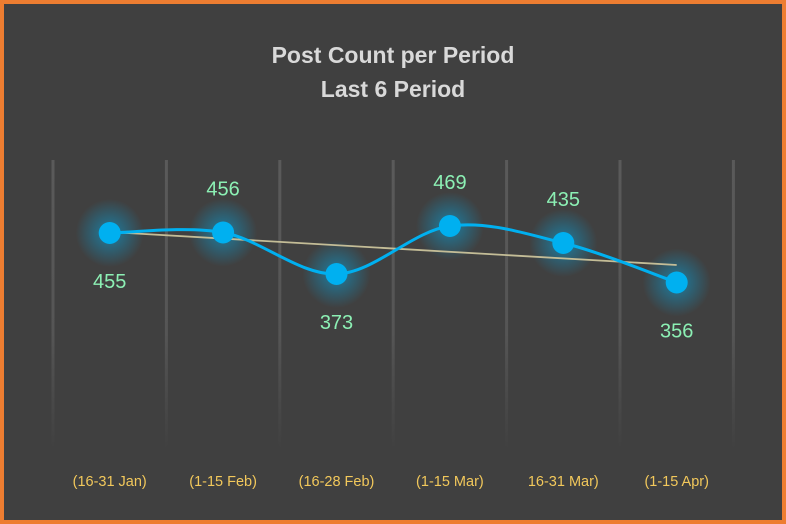 The height and width of the screenshot is (524, 786). Describe the element at coordinates (563, 482) in the screenshot. I see `x-tick-label: 16-31 Mar)` at that location.